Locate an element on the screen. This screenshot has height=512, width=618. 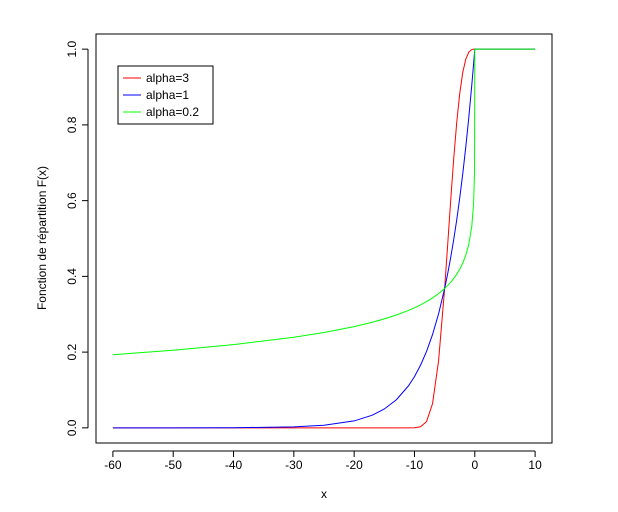
x-tick-label: -50 is located at coordinates (174, 465).